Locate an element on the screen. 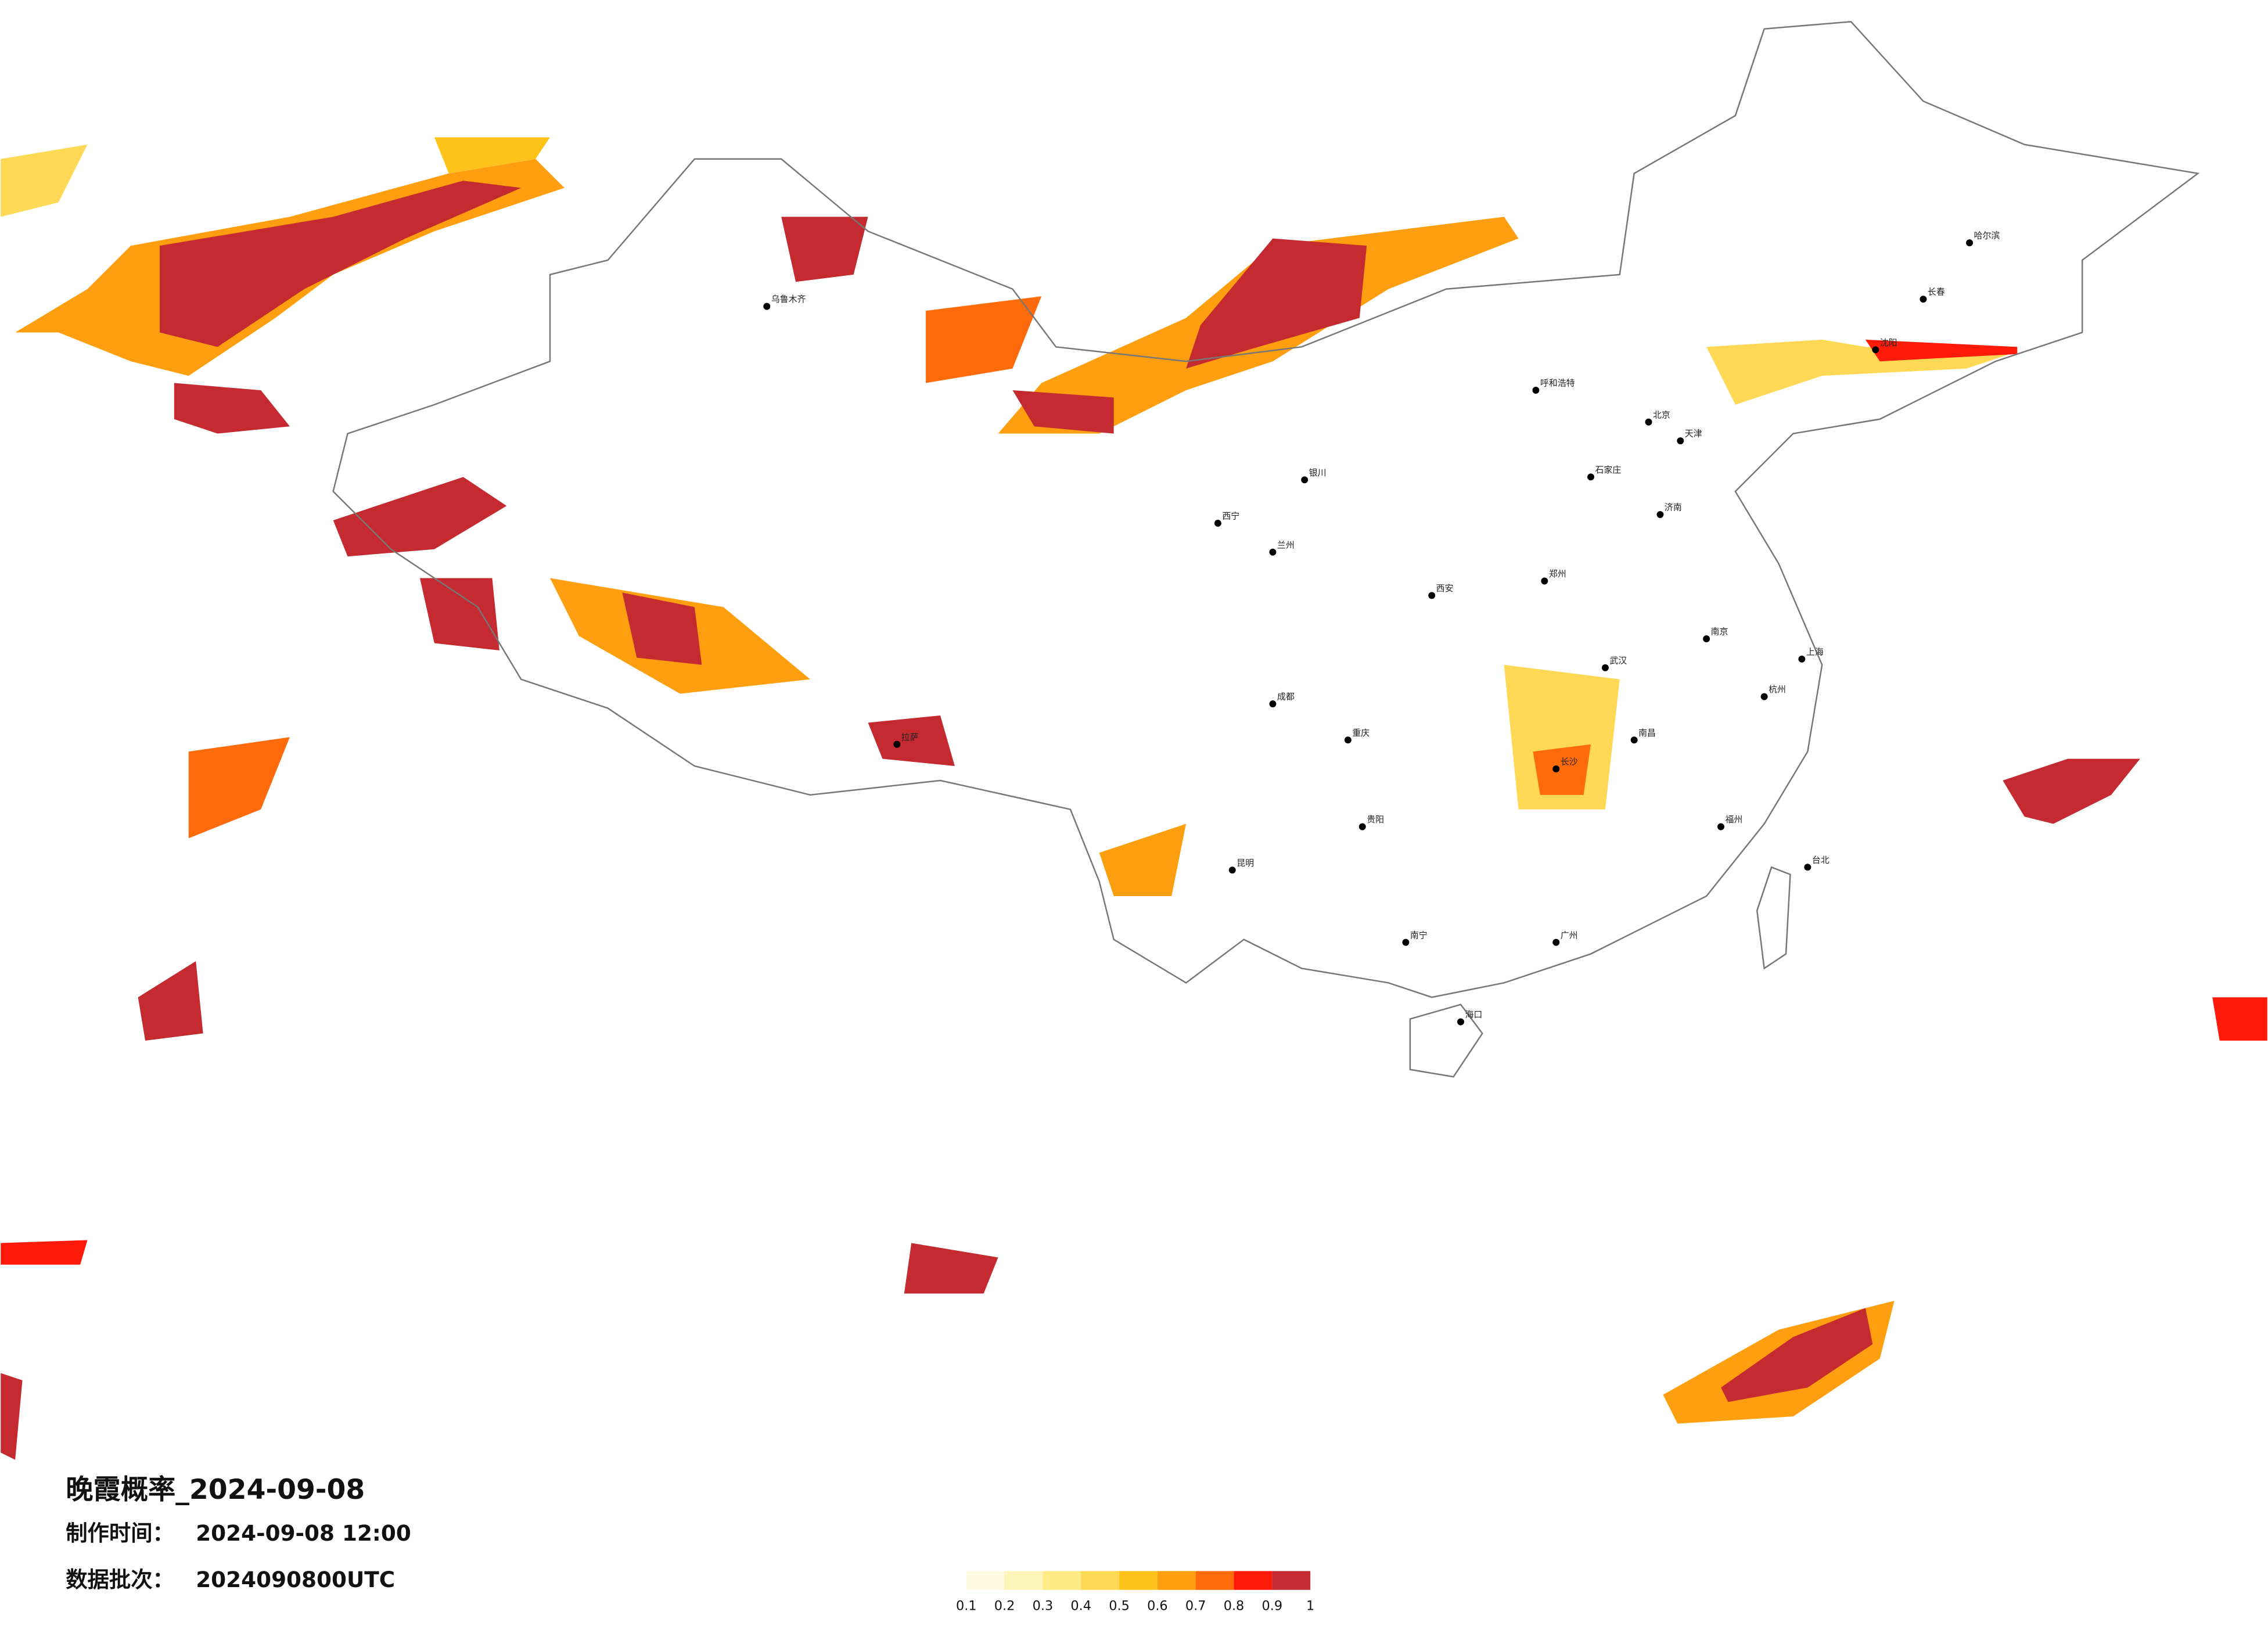 This screenshot has width=2268, height=1626. legend-tick-label: 0.6 is located at coordinates (1157, 1606).